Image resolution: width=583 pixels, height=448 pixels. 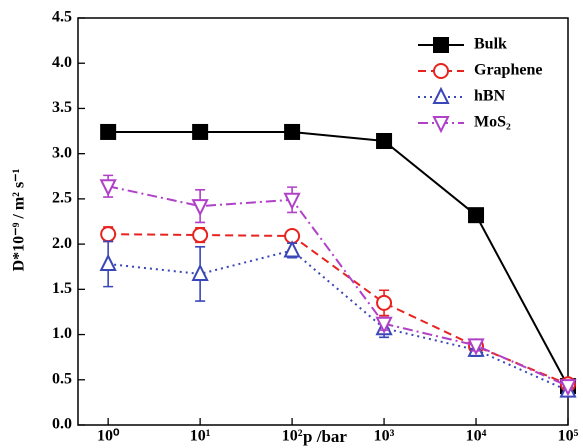 What do you see at coordinates (292, 436) in the screenshot?
I see `x-tick-label: 10²` at bounding box center [292, 436].